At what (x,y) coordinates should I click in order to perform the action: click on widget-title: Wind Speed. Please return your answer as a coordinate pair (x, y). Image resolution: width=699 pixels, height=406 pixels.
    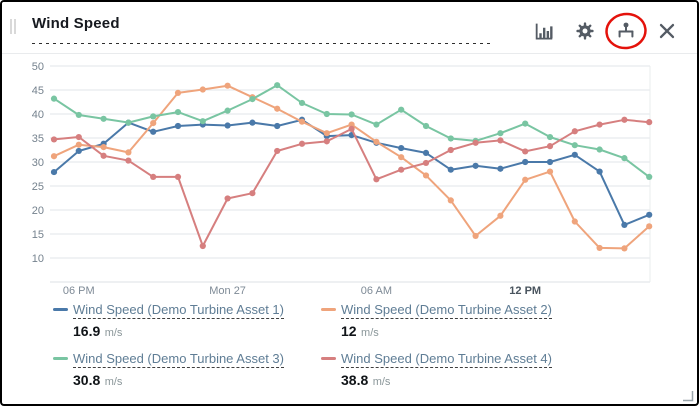
    Looking at the image, I should click on (76, 23).